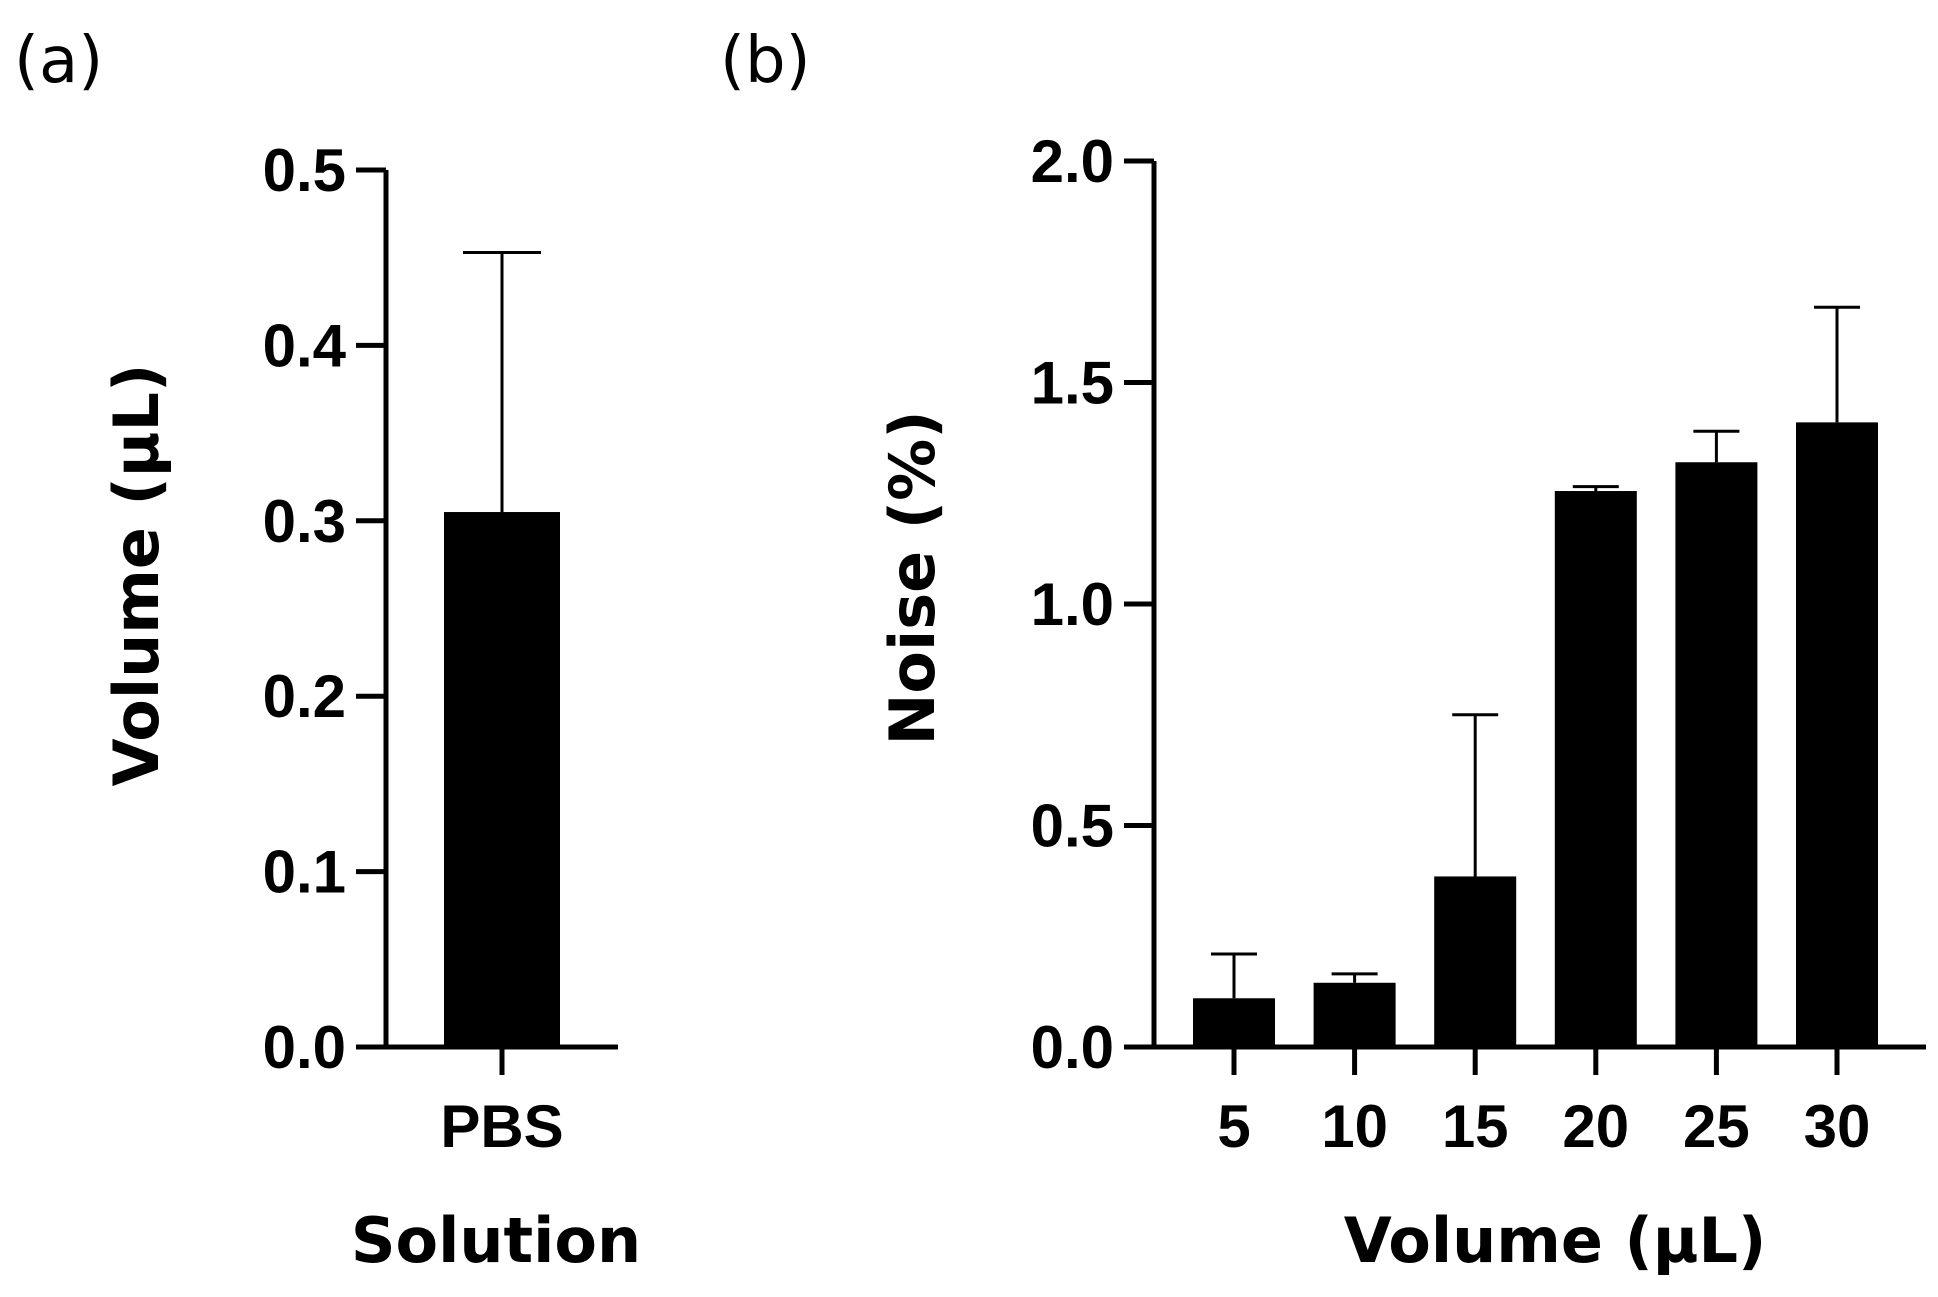 The image size is (1938, 1297). I want to click on panel-a-y-tick-label: 0.2, so click(304, 696).